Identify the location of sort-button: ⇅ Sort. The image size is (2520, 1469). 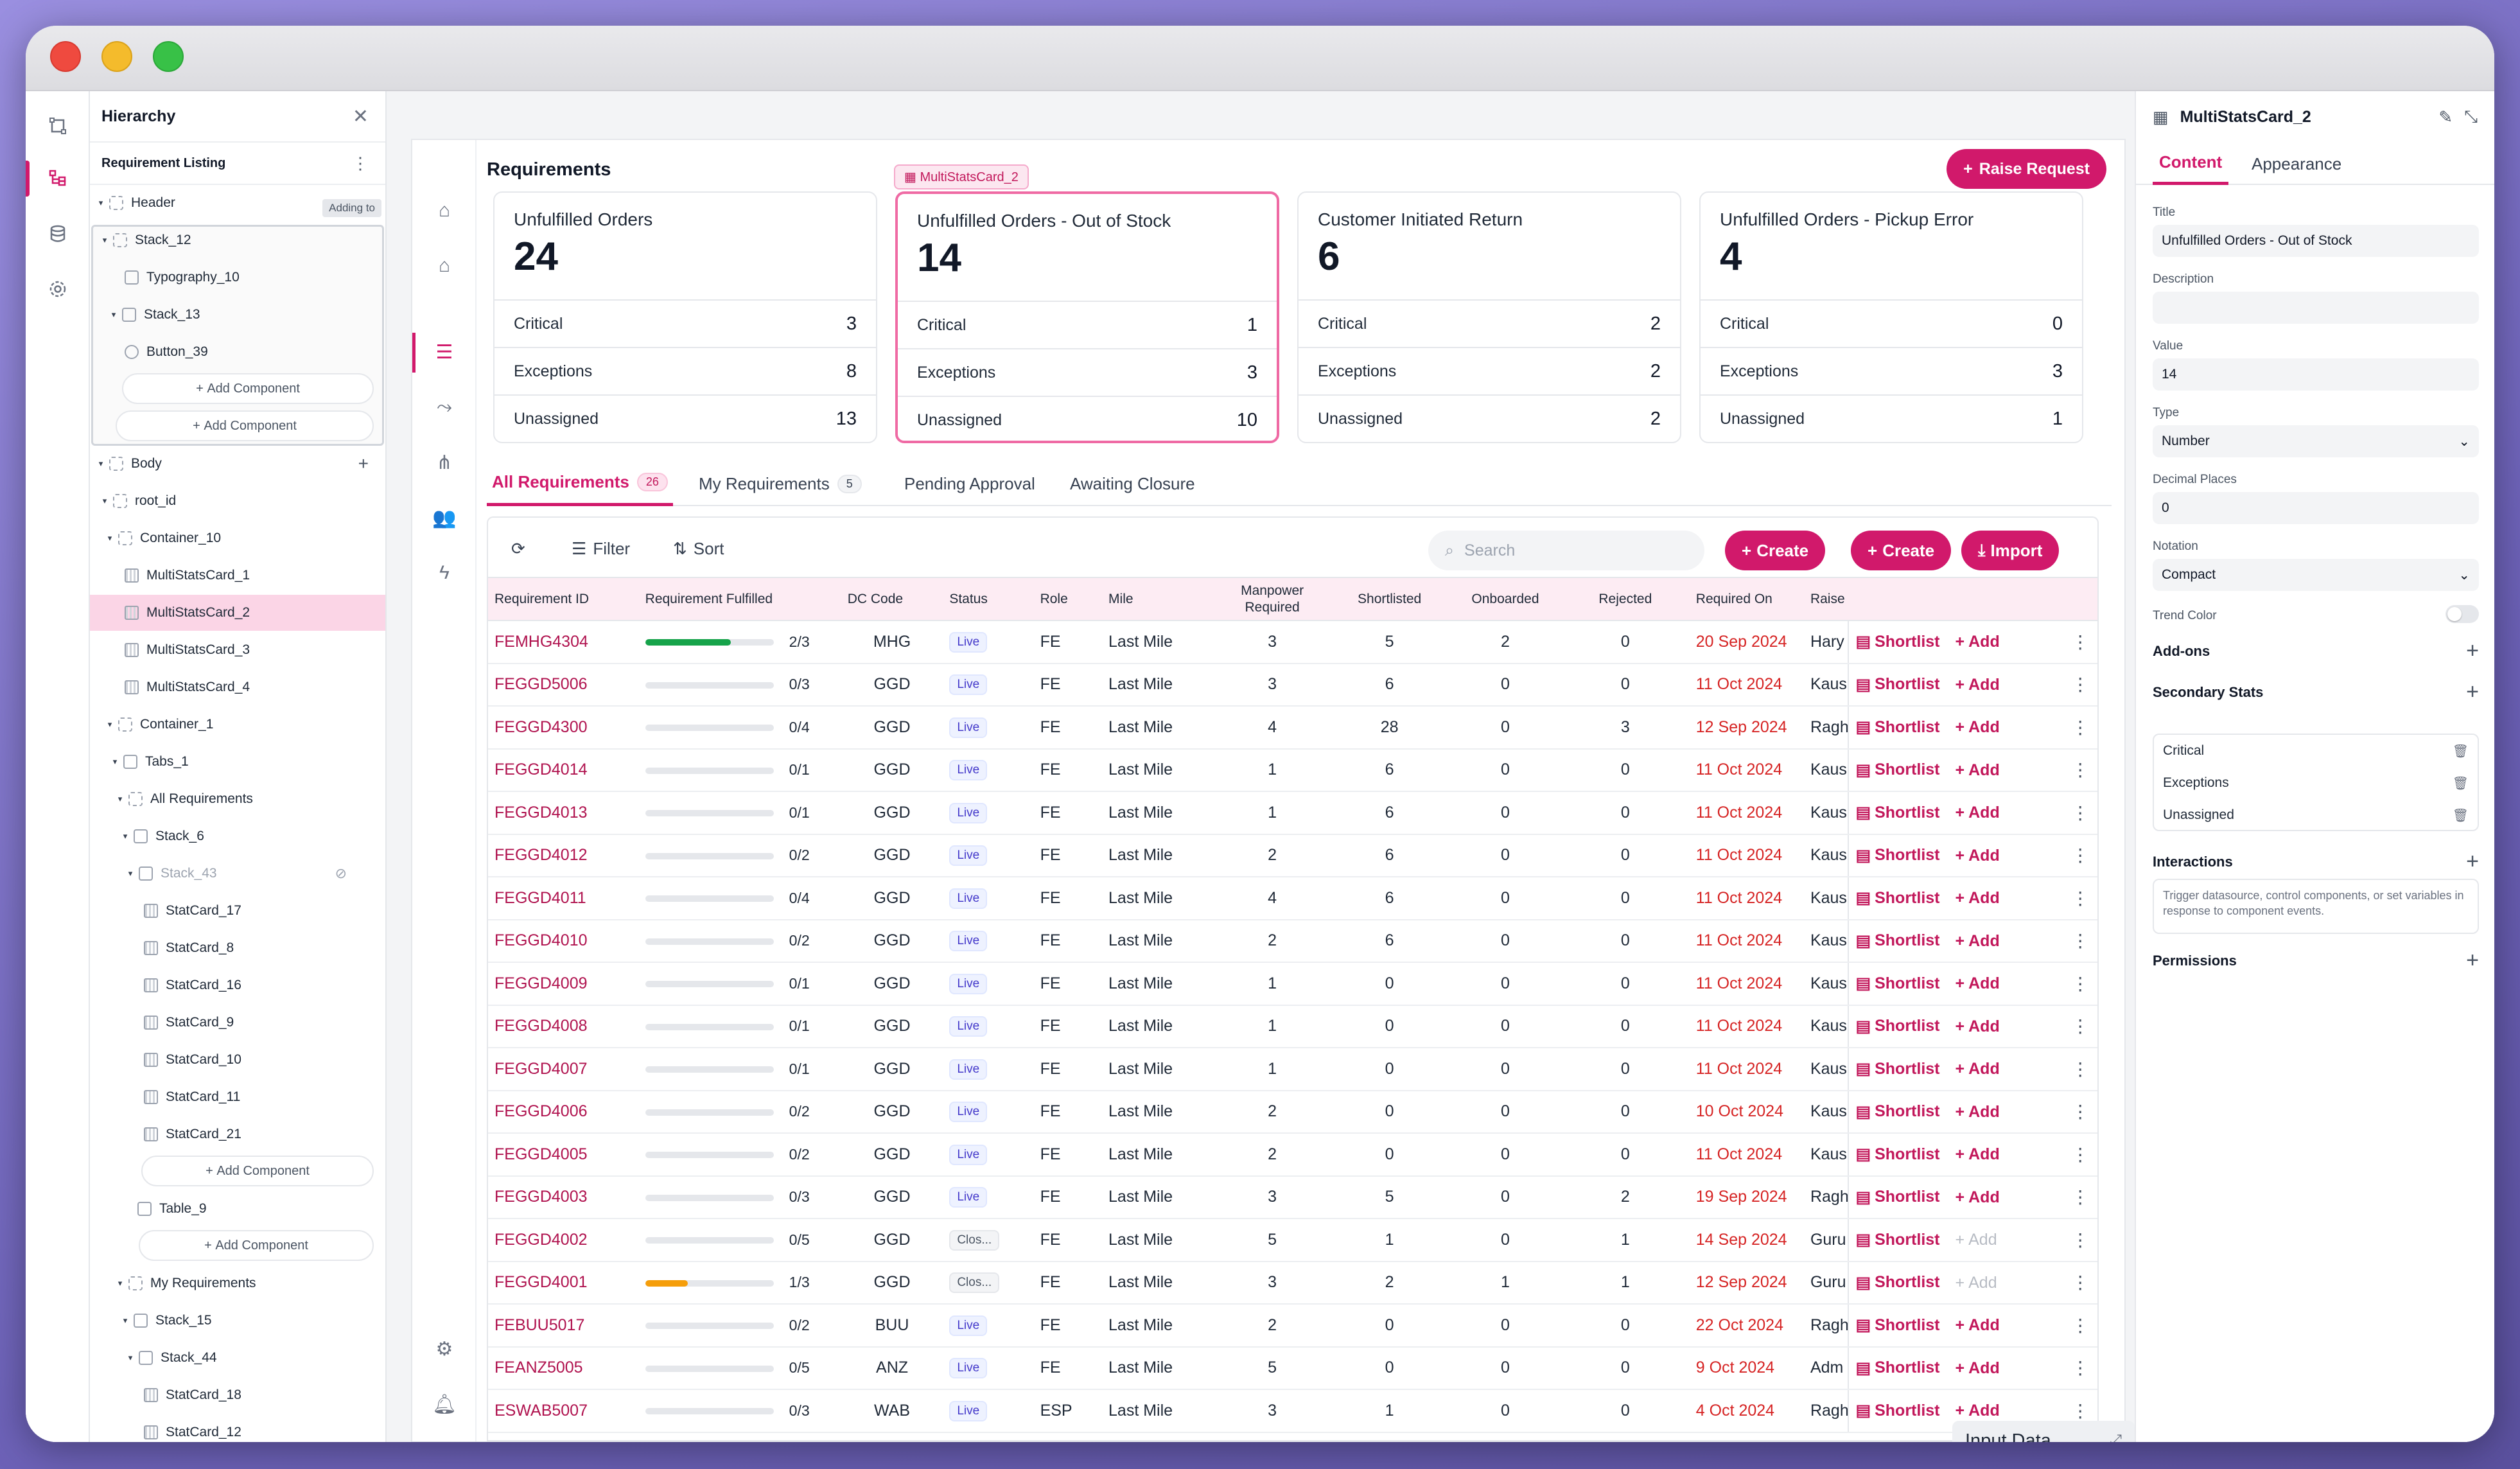
(699, 548).